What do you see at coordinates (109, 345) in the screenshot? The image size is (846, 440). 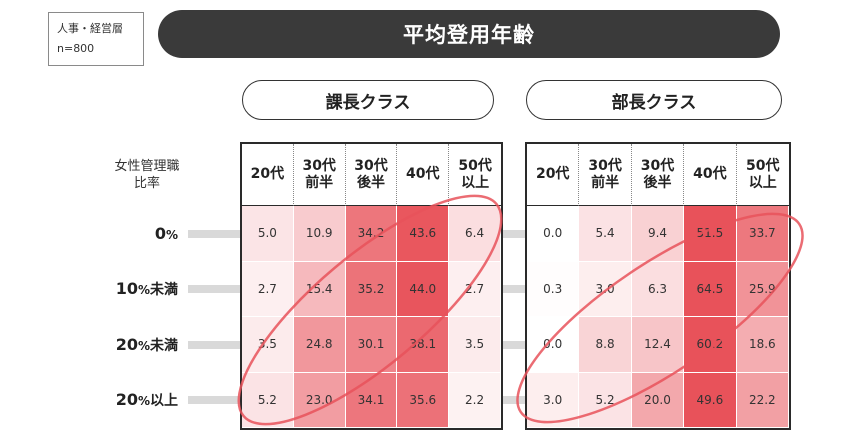 I see `row-label: 20%未満` at bounding box center [109, 345].